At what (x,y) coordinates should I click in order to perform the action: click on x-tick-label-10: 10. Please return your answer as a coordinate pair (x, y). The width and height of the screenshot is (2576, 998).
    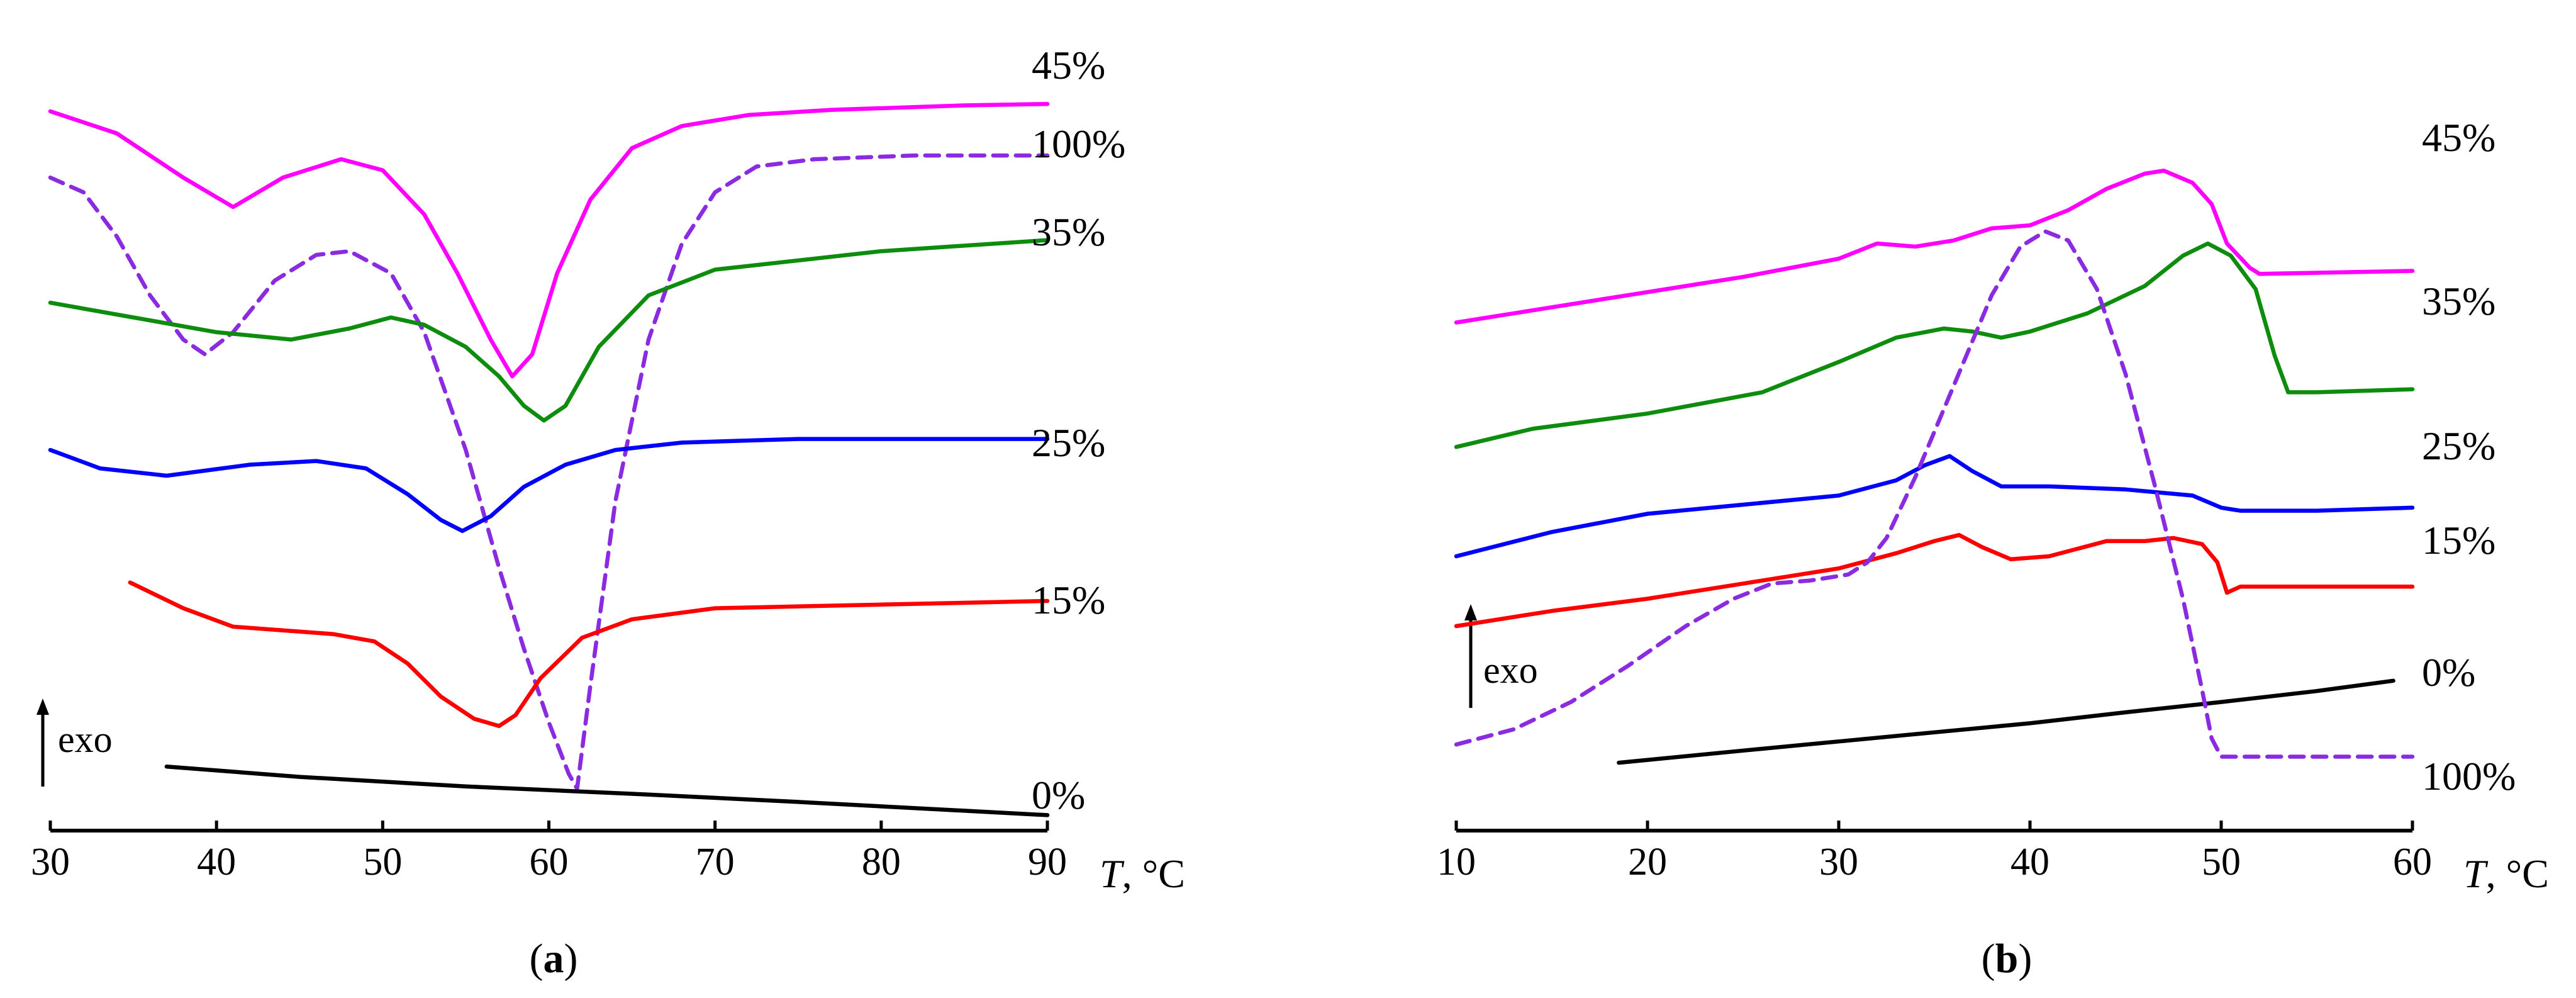
    Looking at the image, I should click on (1456, 862).